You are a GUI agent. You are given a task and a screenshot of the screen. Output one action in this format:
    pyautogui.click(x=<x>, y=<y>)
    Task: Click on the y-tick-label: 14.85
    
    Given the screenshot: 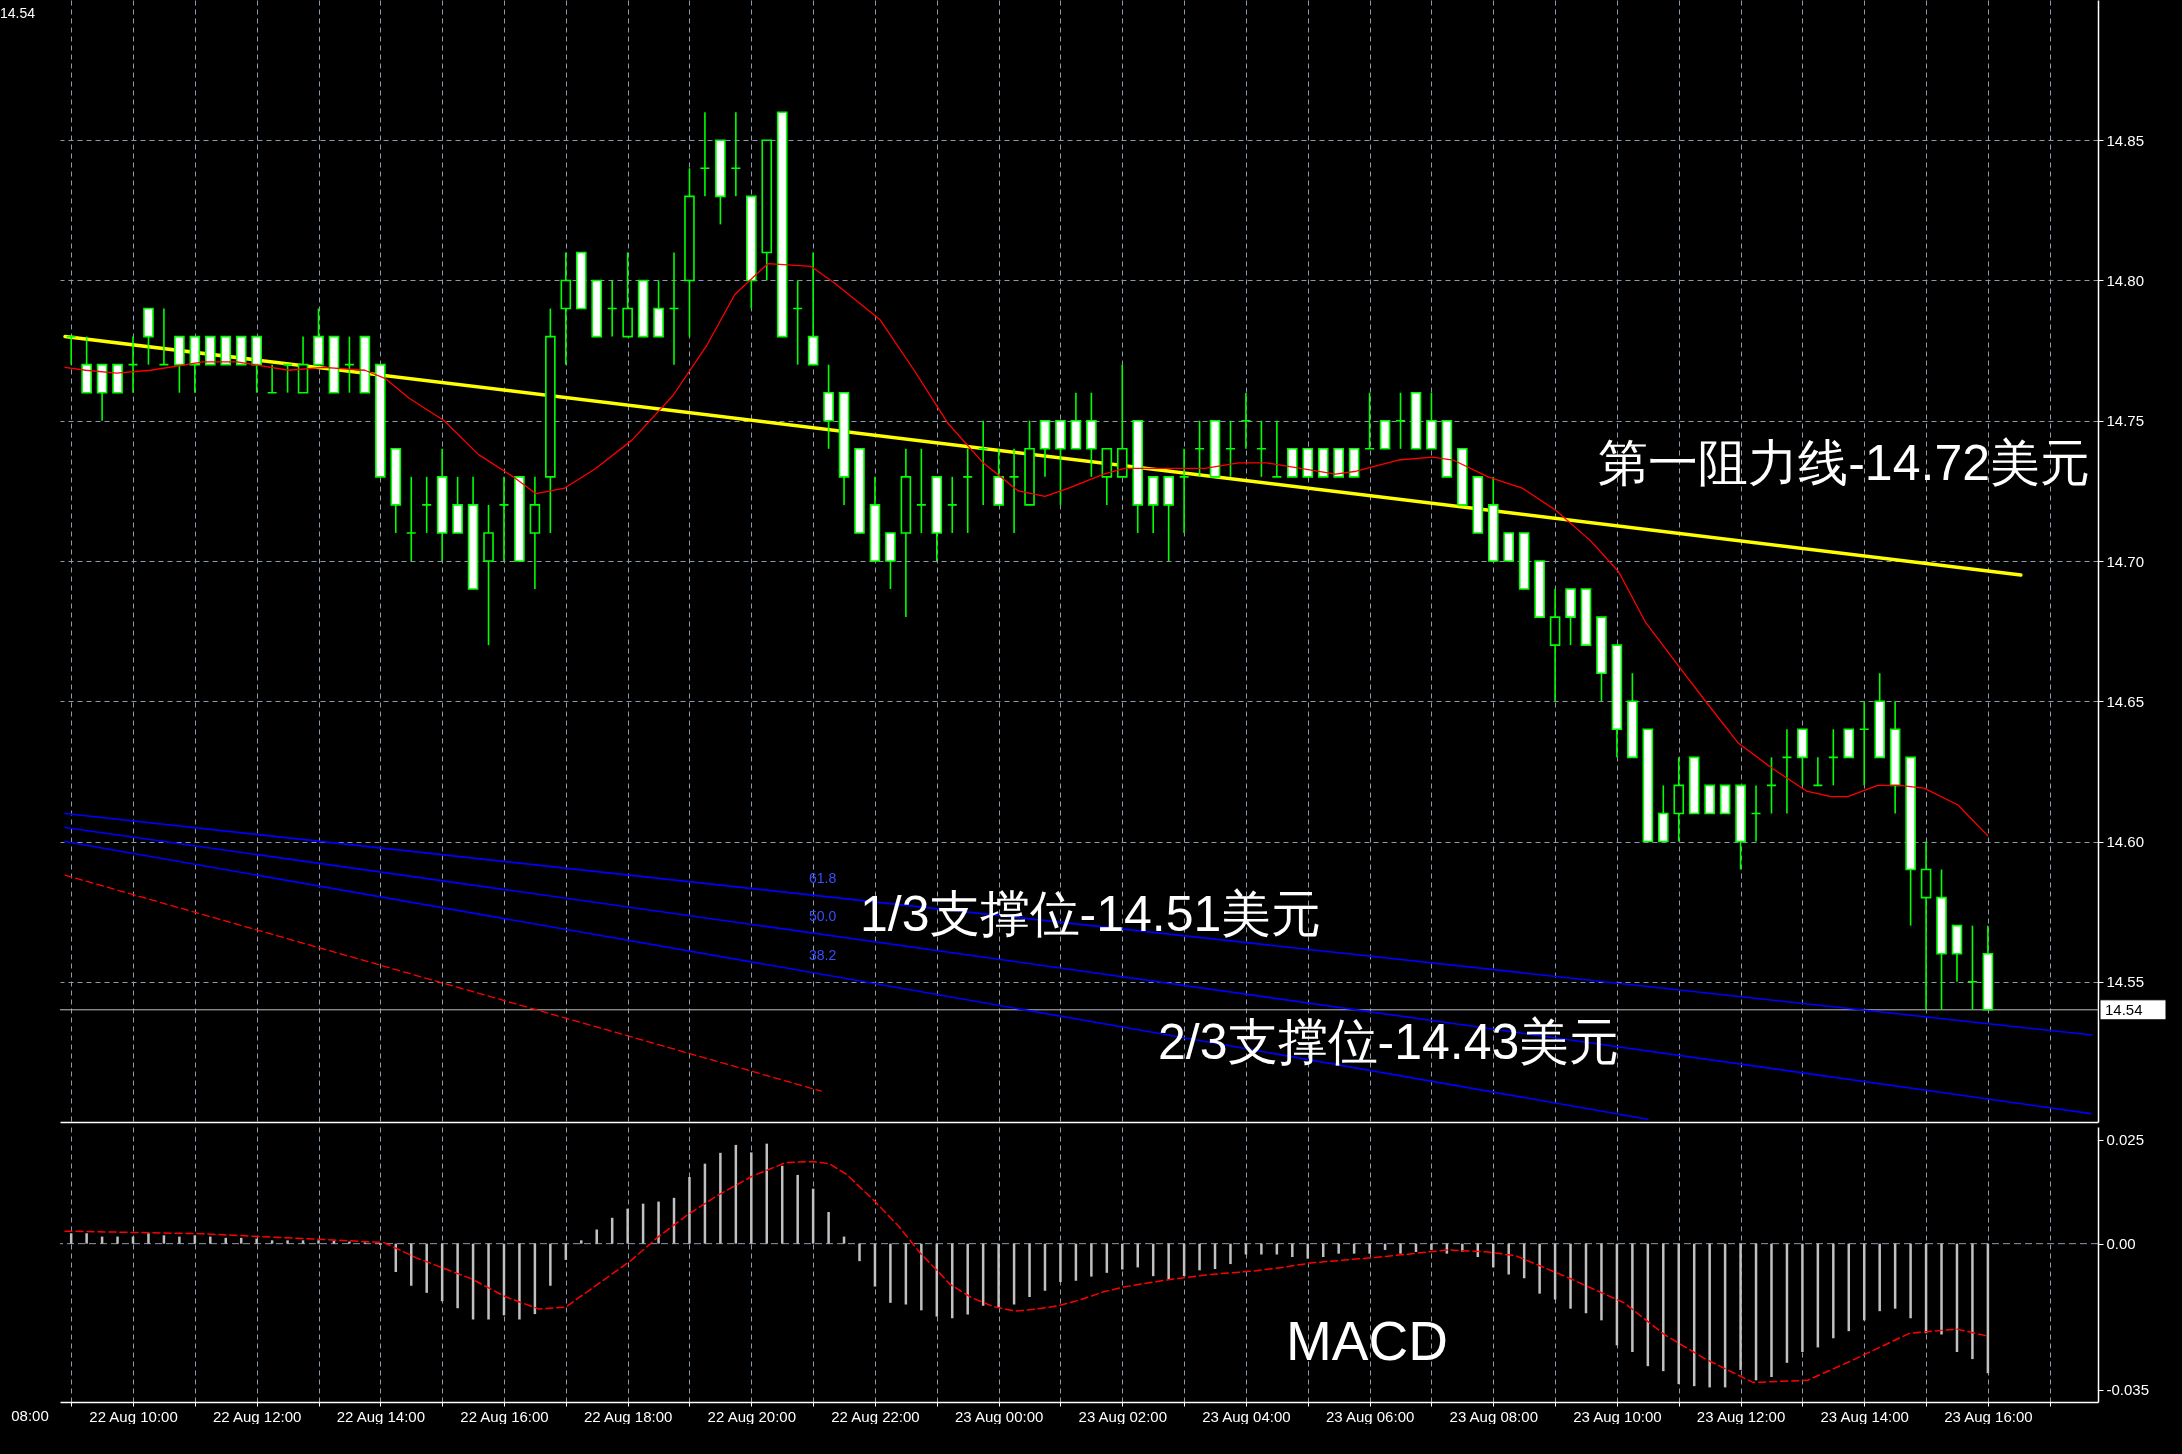 What is the action you would take?
    pyautogui.click(x=2125, y=140)
    